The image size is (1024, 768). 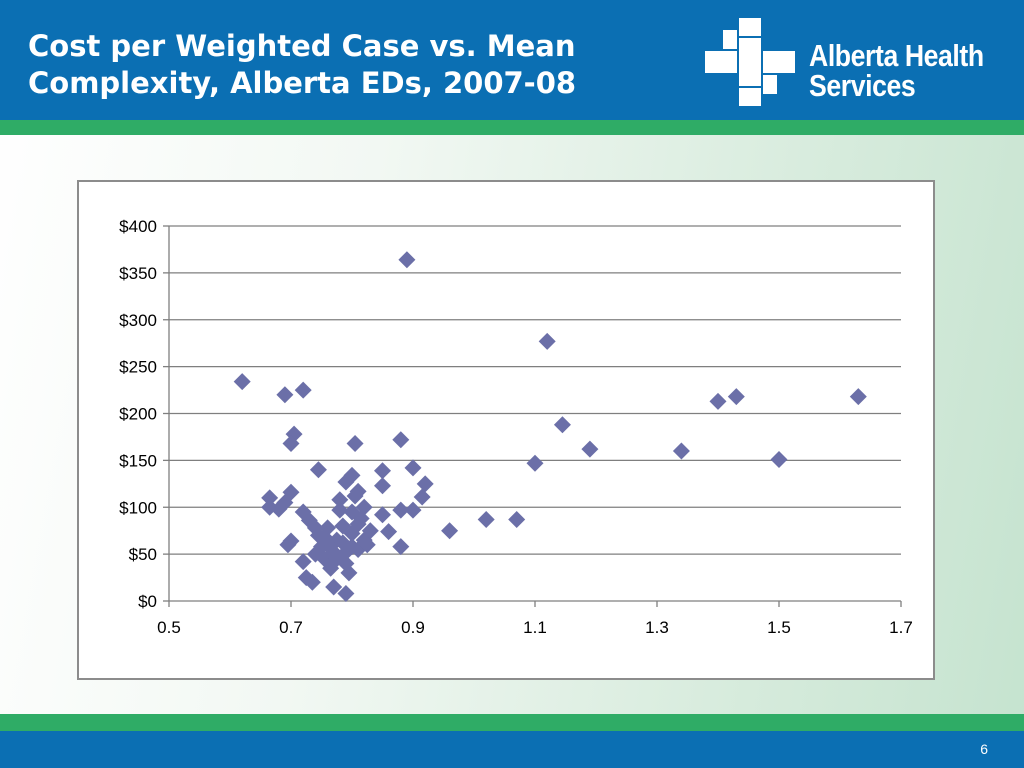 I want to click on y-tick-label: $50, so click(x=143, y=554).